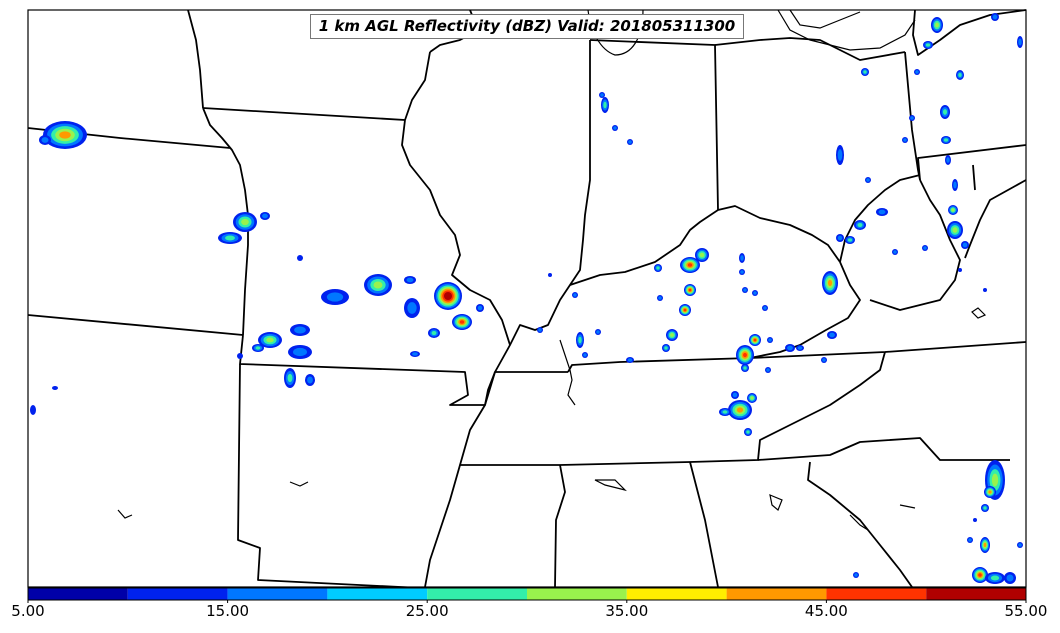  Describe the element at coordinates (228, 611) in the screenshot. I see `colorbar-tick-label: 15.00` at that location.